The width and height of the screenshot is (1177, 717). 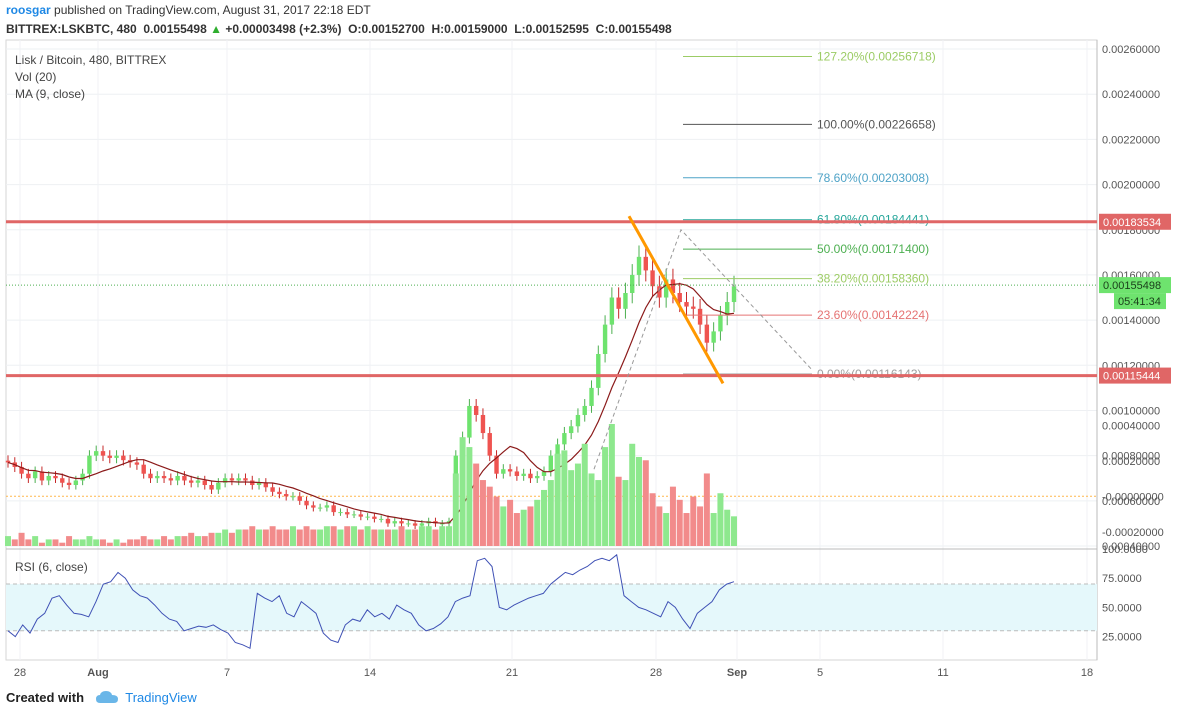 What do you see at coordinates (1131, 411) in the screenshot?
I see `y-tick-label: 0.00100000` at bounding box center [1131, 411].